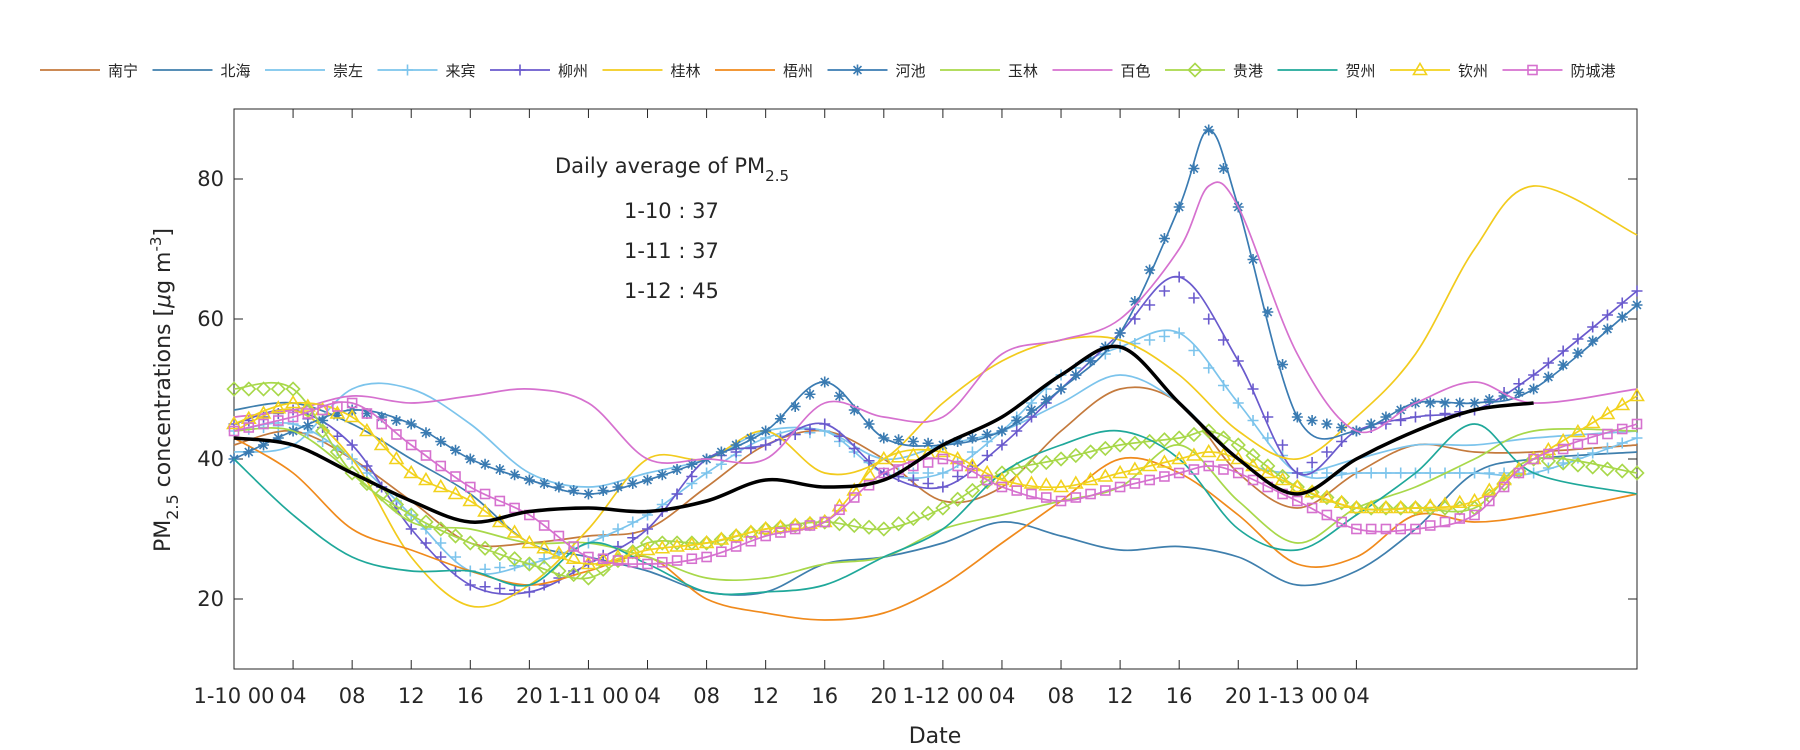 The image size is (1800, 750). I want to click on legend-item: 梧州, so click(764, 71).